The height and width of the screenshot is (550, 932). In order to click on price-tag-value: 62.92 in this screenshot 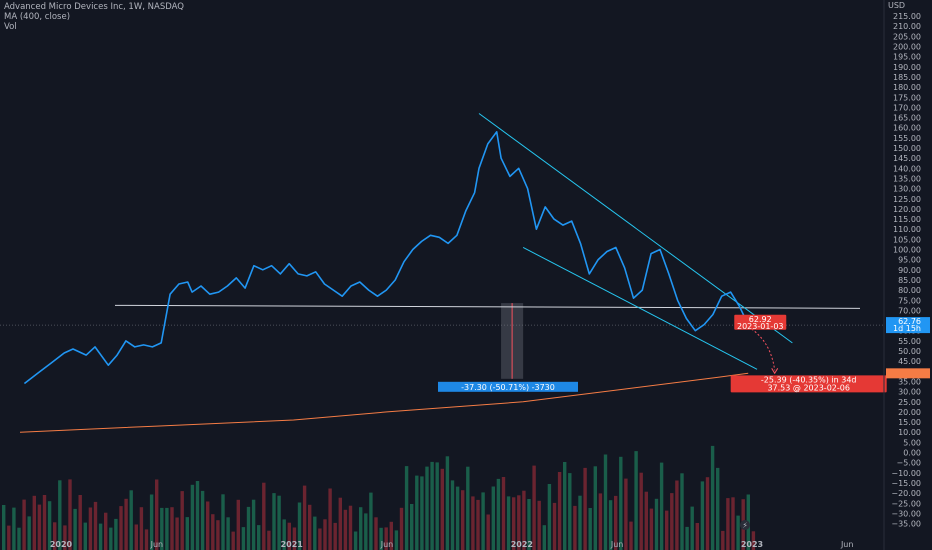, I will do `click(760, 319)`.